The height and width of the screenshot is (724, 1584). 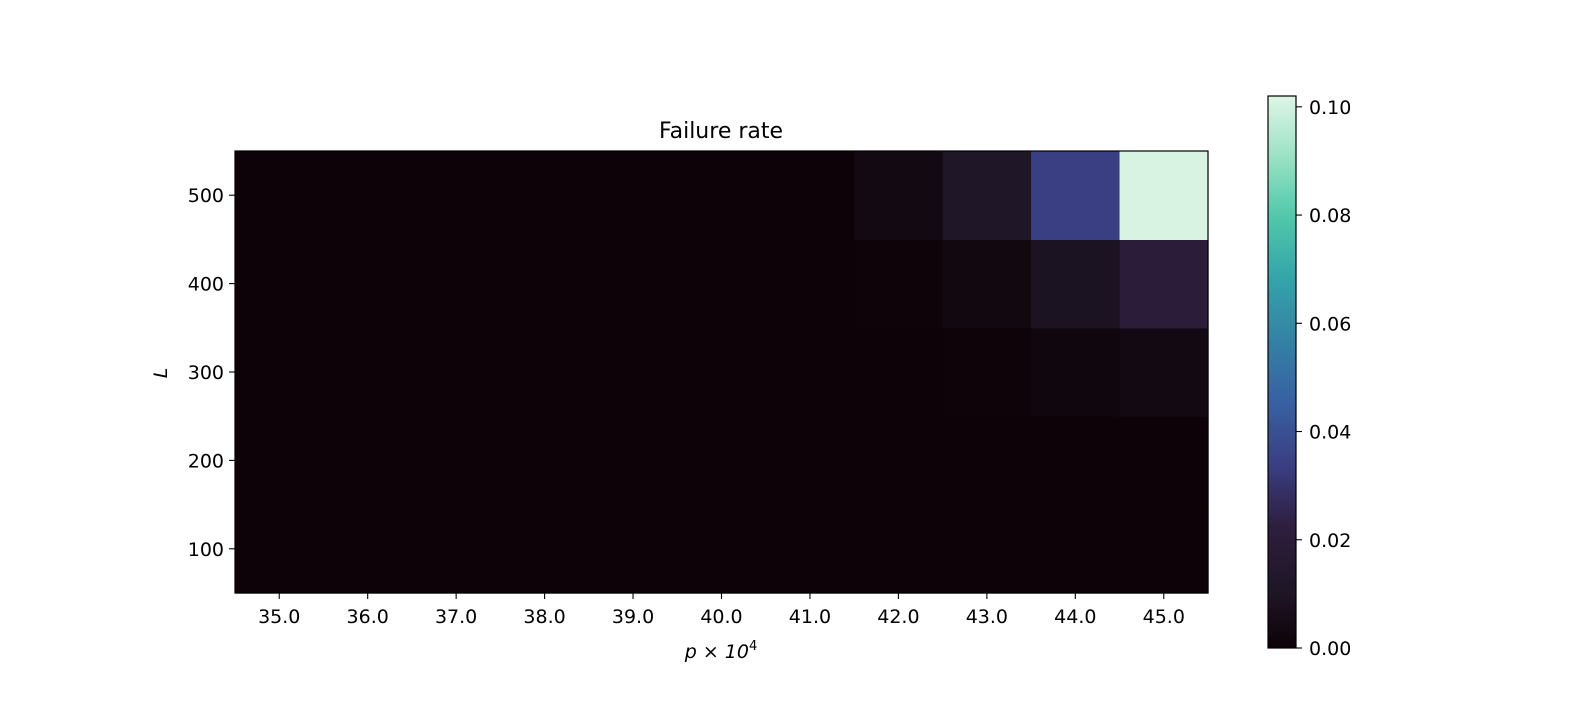 What do you see at coordinates (206, 196) in the screenshot?
I see `y-tick-label: 500` at bounding box center [206, 196].